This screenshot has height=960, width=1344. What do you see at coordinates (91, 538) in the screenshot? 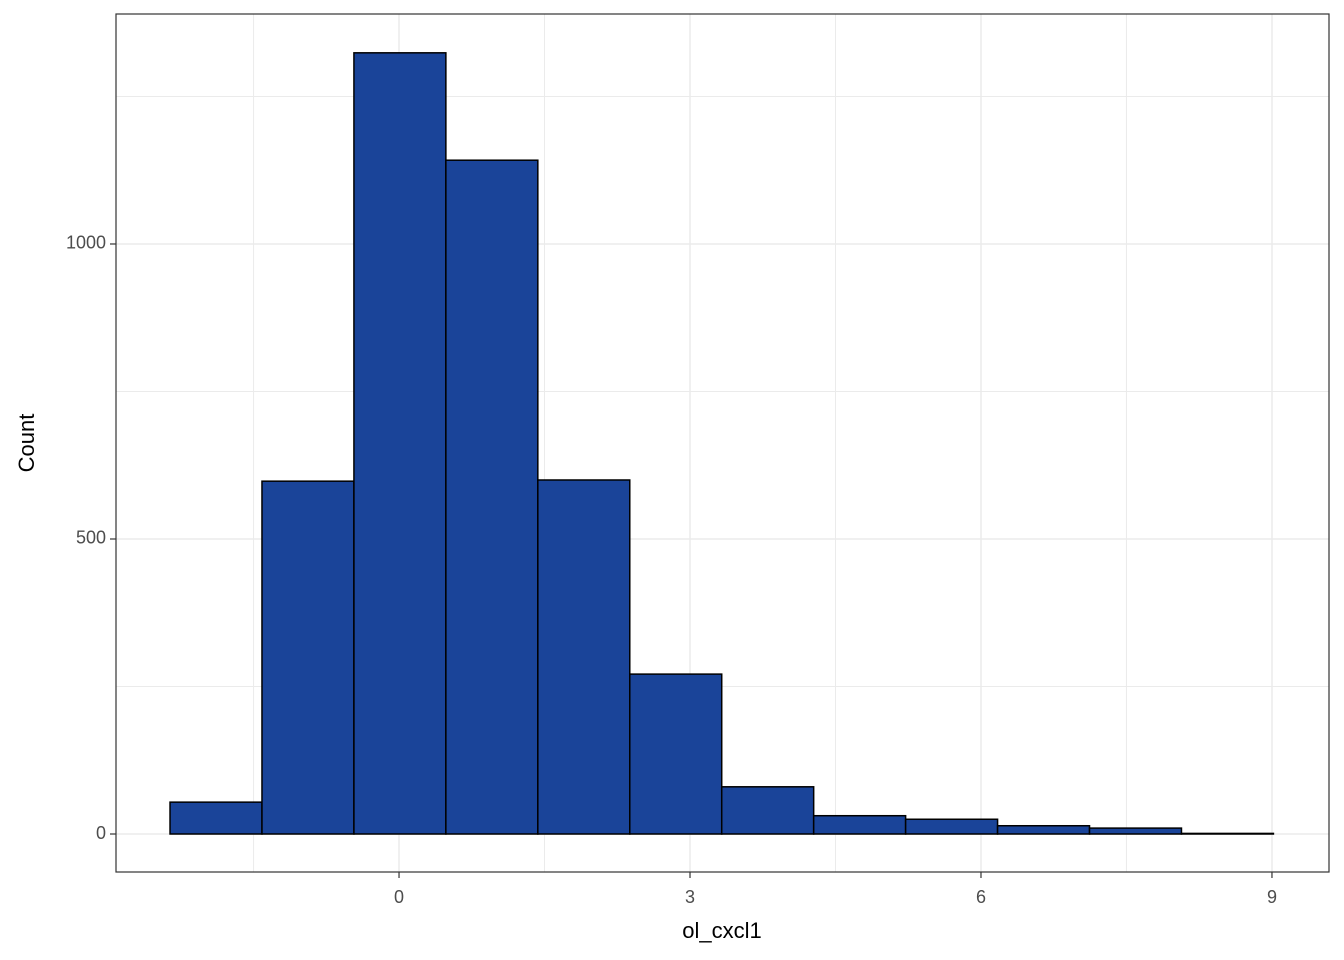
I see `y-tick-label: 500` at bounding box center [91, 538].